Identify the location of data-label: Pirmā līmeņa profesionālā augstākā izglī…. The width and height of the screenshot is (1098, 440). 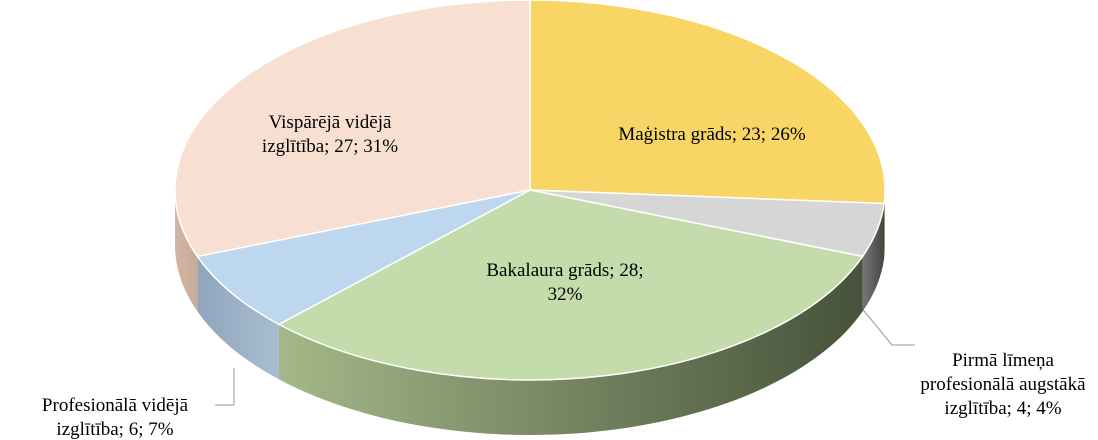
(1003, 384).